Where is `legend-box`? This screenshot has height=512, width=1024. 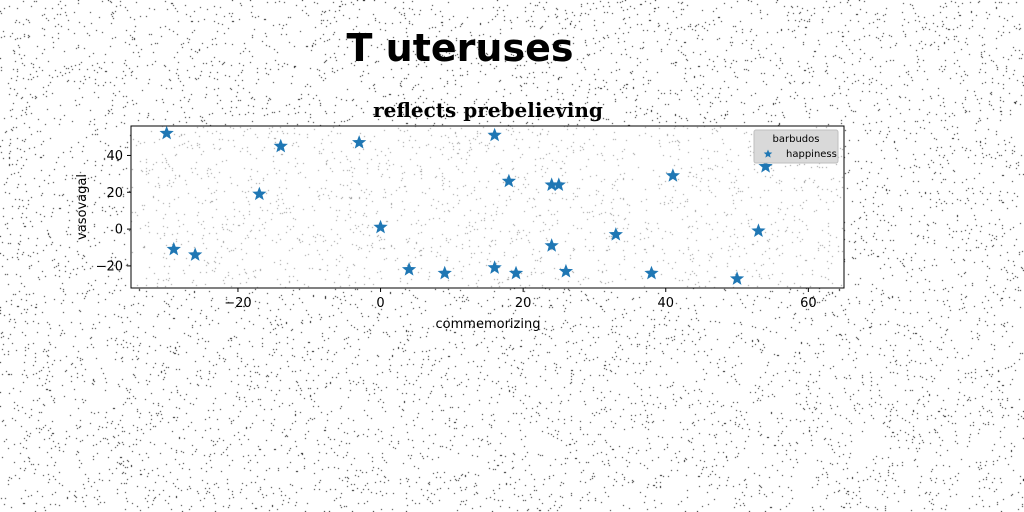 legend-box is located at coordinates (796, 146).